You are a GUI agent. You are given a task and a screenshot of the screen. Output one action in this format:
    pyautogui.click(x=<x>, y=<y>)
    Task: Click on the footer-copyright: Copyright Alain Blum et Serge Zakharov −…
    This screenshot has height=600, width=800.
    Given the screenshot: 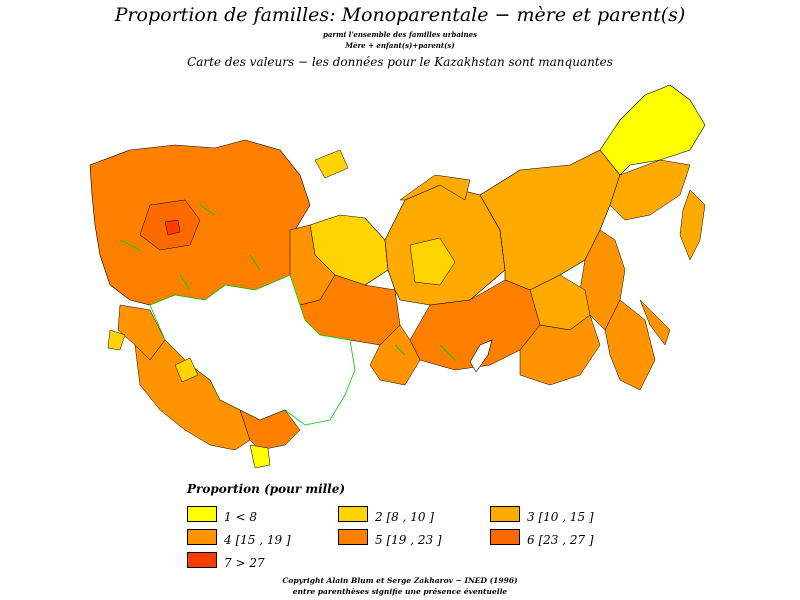 What is the action you would take?
    pyautogui.click(x=400, y=580)
    